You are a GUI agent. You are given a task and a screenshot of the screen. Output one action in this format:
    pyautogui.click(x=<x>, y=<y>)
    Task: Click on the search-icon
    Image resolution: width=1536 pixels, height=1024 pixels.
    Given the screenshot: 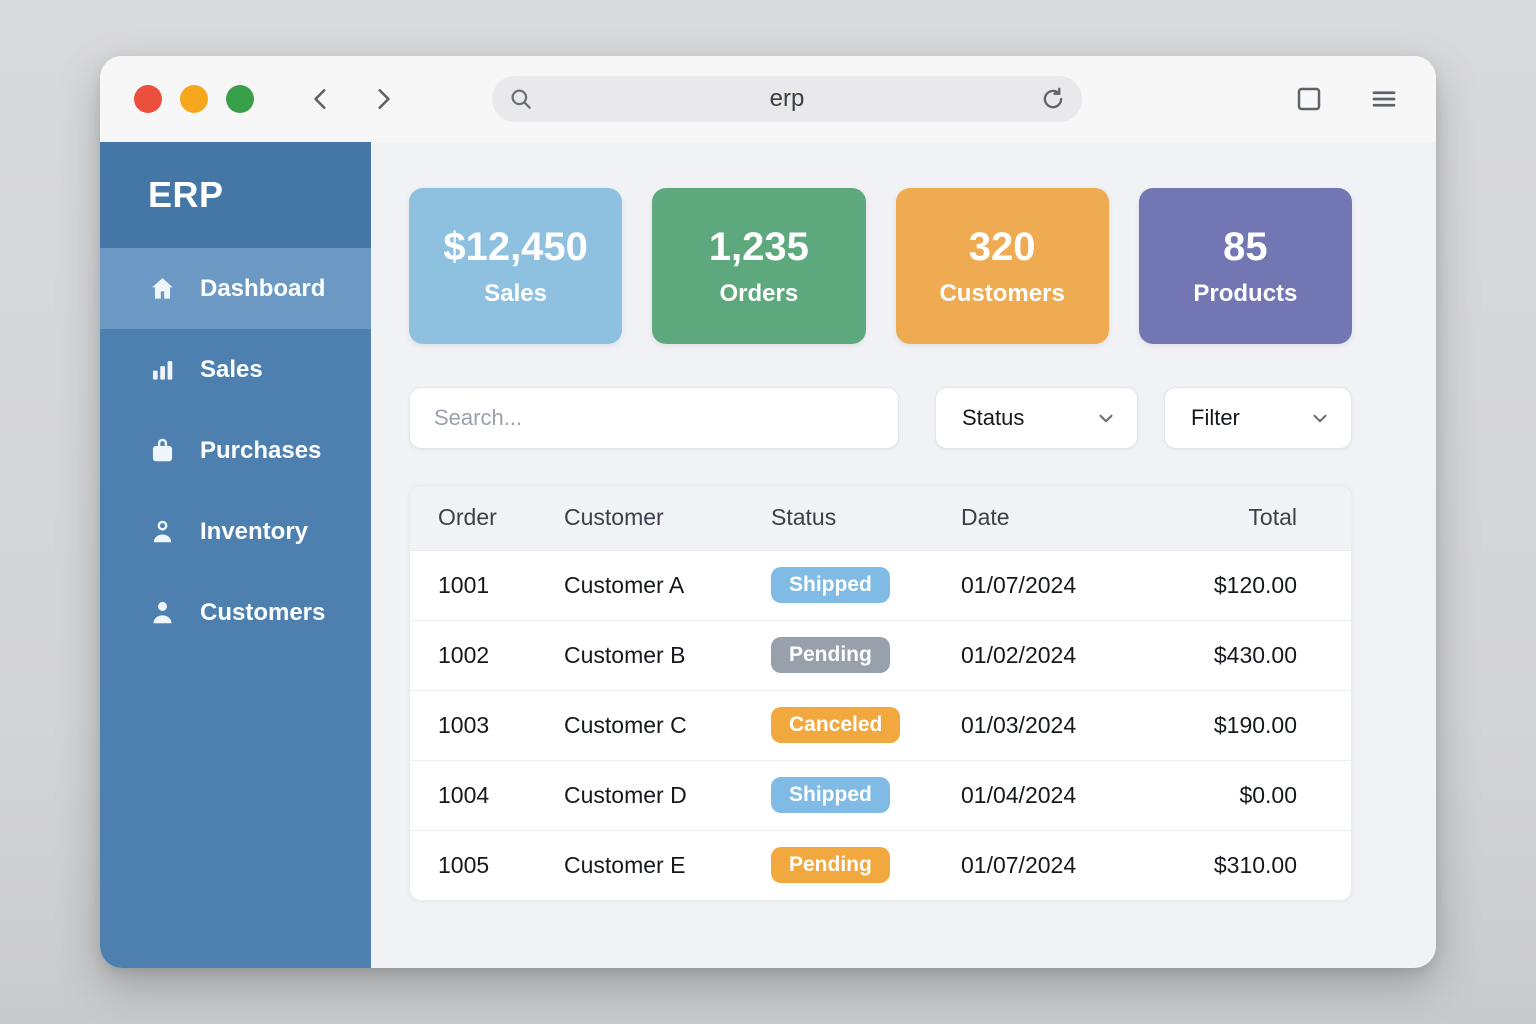 What is the action you would take?
    pyautogui.click(x=521, y=99)
    